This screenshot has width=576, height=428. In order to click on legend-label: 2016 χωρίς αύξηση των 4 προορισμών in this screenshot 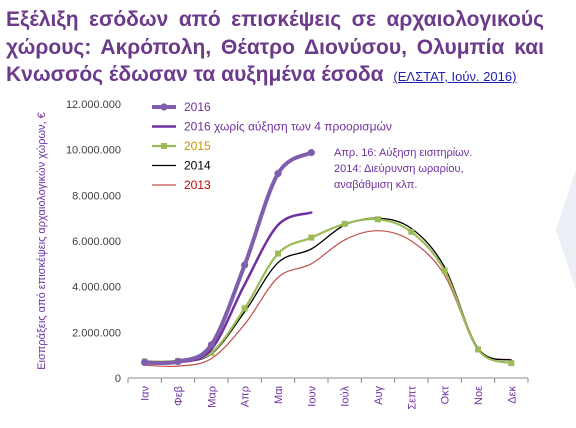, I will do `click(288, 127)`.